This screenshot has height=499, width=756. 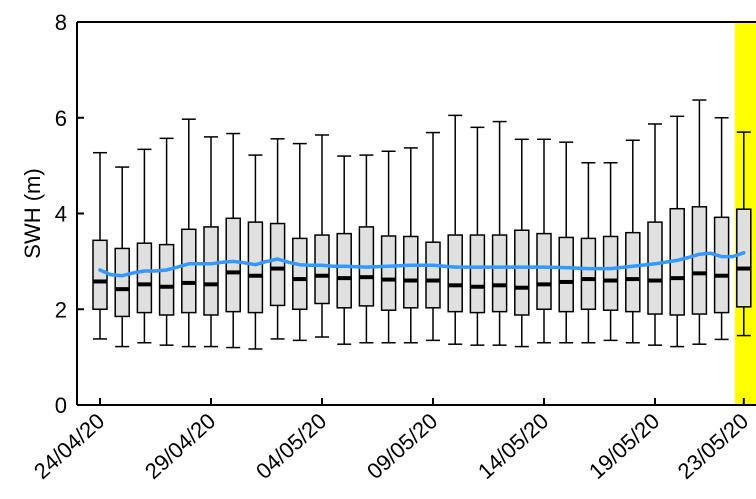 I want to click on y-tick-label: 2, so click(x=61, y=309).